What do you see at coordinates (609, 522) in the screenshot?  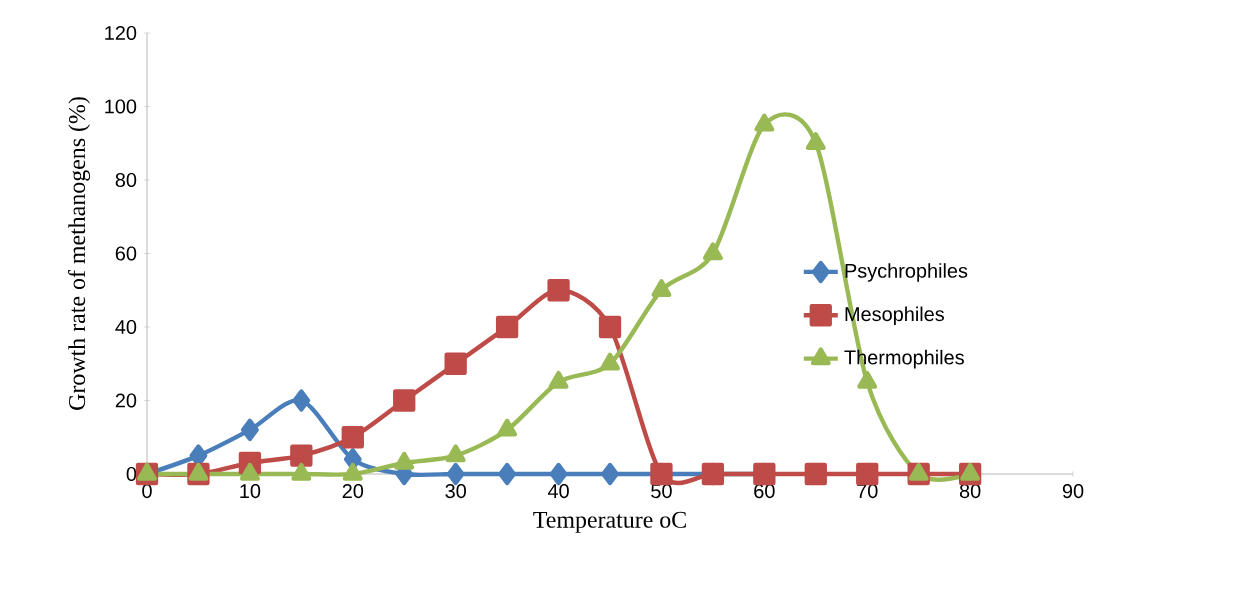 I see `x-axis-title: Temperature oC` at bounding box center [609, 522].